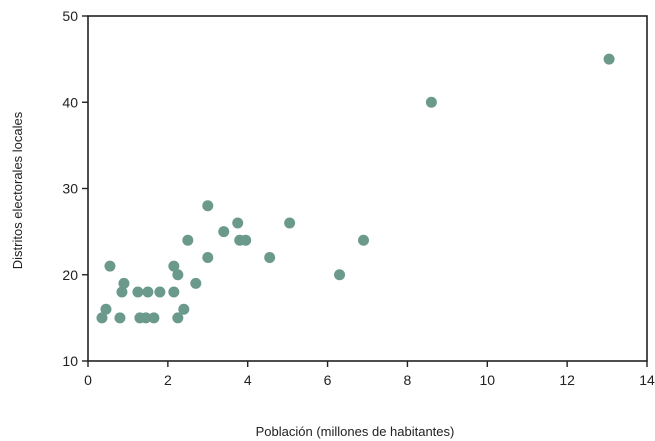  Describe the element at coordinates (70, 102) in the screenshot. I see `y-tick-label: 40` at that location.